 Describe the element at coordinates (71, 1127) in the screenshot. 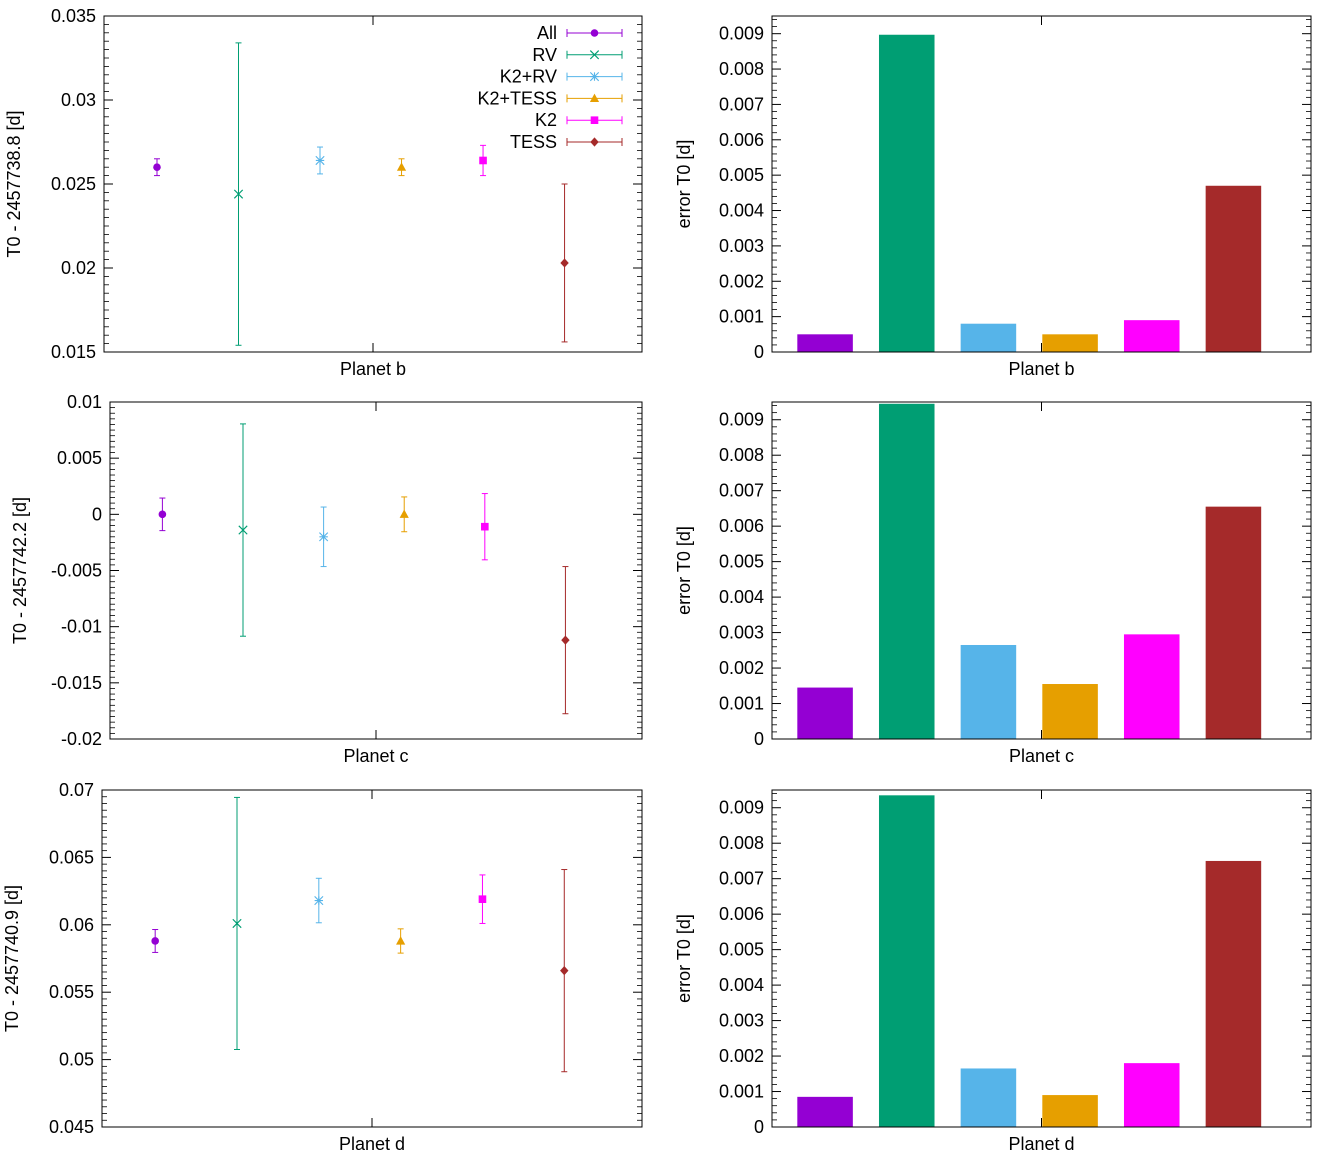

I see `y-tick-label: 0.045` at that location.